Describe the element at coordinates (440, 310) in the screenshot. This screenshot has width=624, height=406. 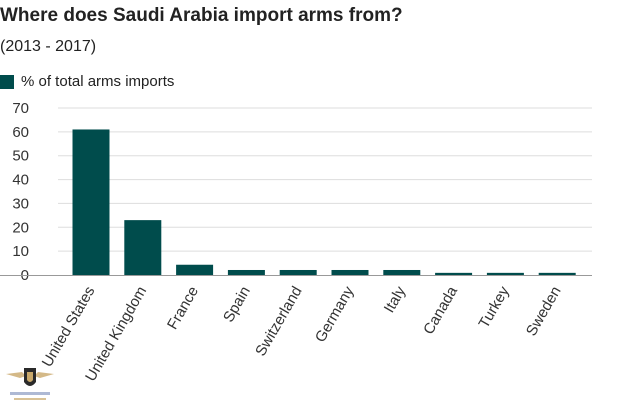
I see `x-category-label: Canada` at that location.